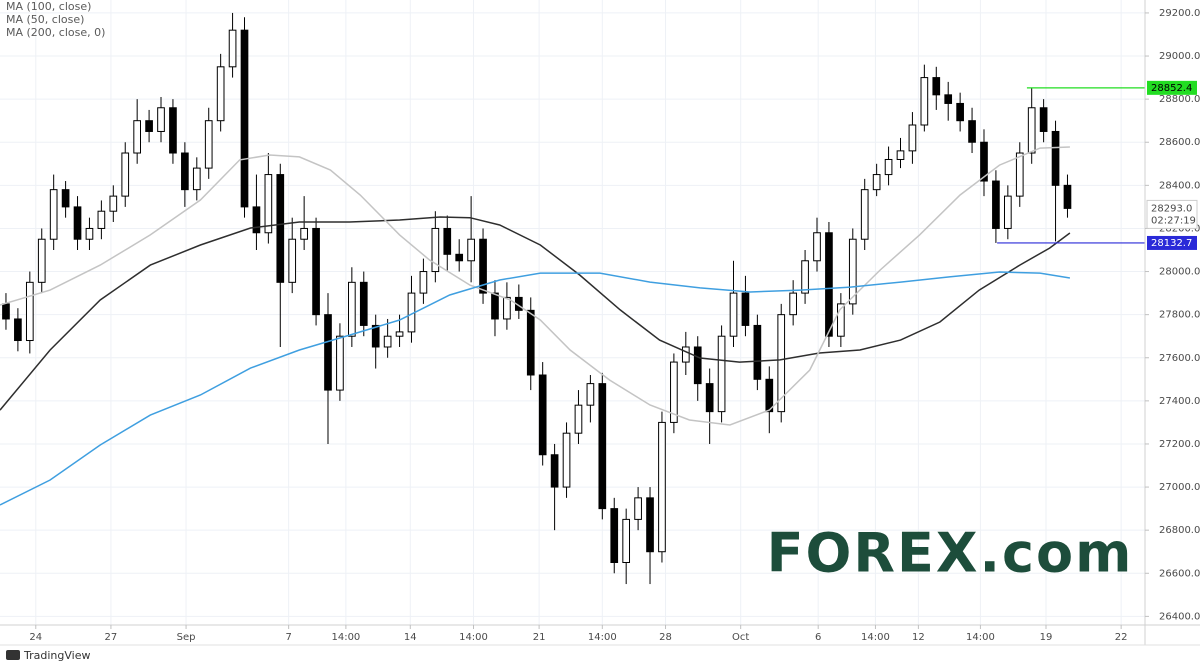 The width and height of the screenshot is (1200, 670). What do you see at coordinates (950, 553) in the screenshot?
I see `watermark: FOREX.com` at bounding box center [950, 553].